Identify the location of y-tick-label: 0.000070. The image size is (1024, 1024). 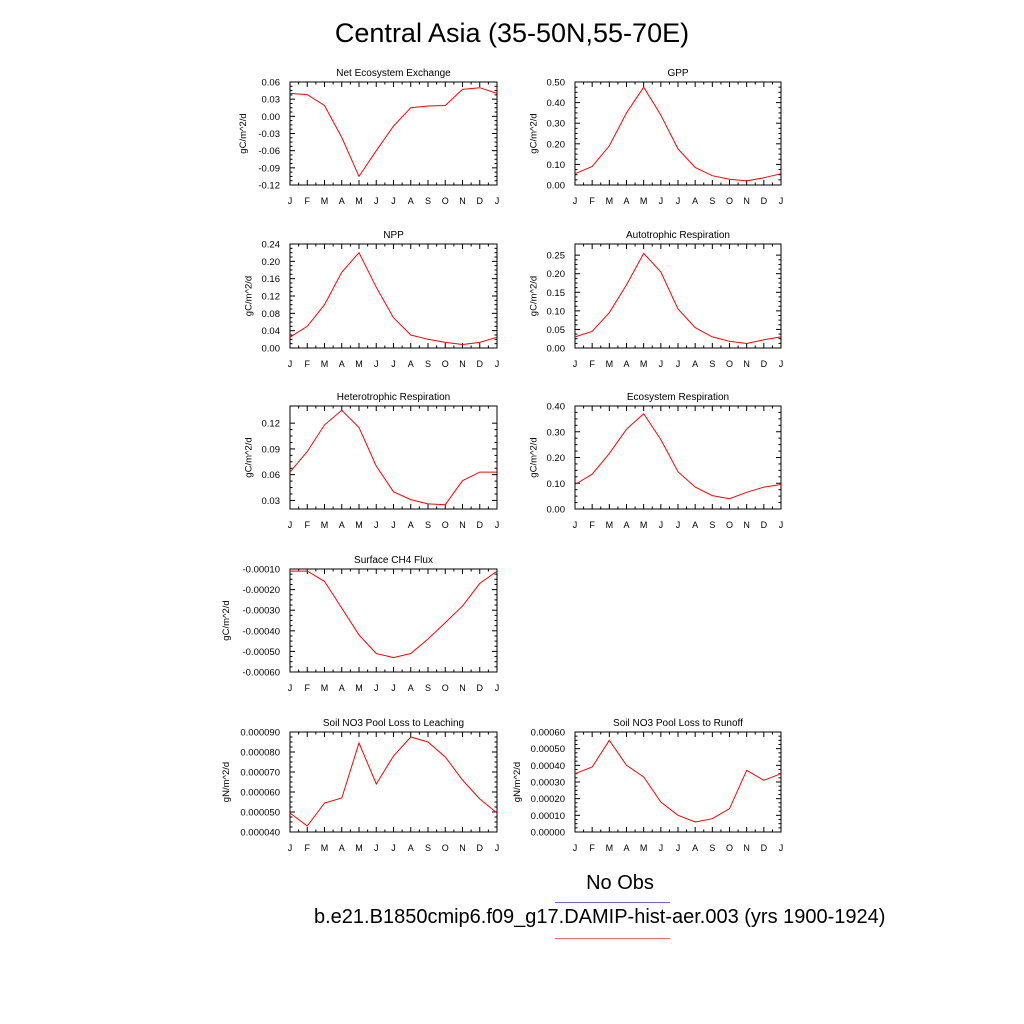
(260, 773).